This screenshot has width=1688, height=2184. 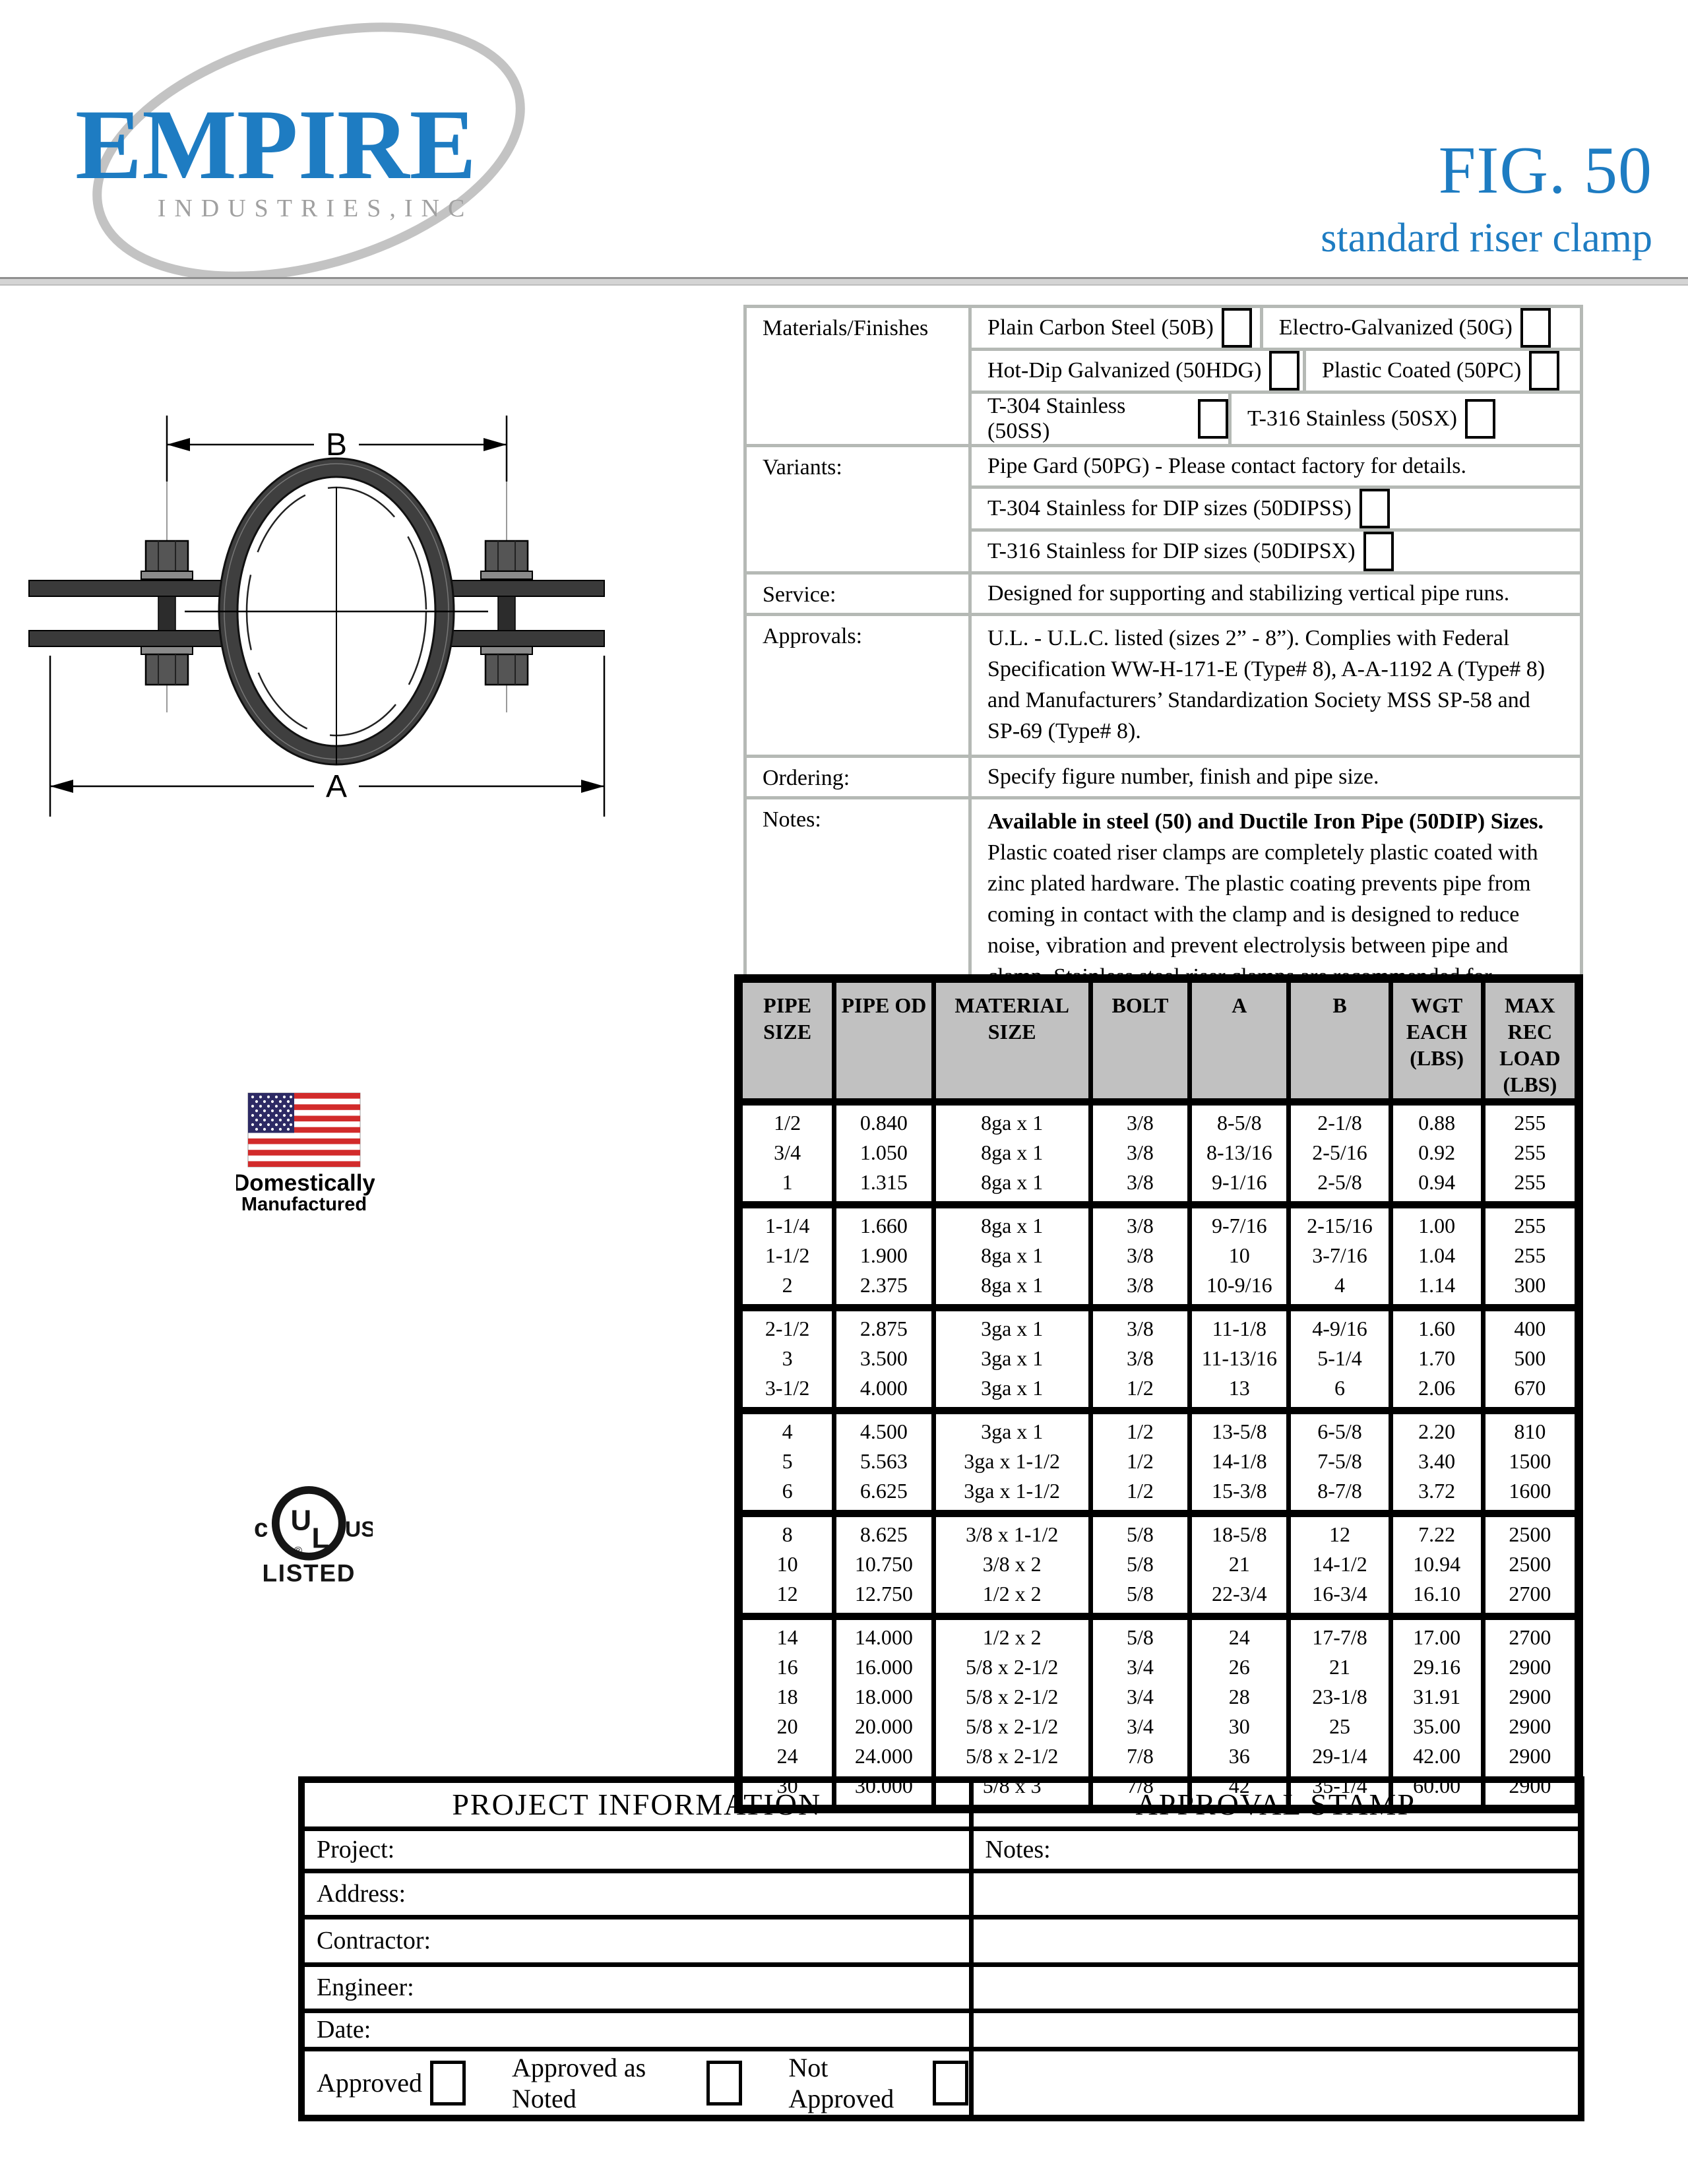 I want to click on ul-us: US, so click(x=359, y=1529).